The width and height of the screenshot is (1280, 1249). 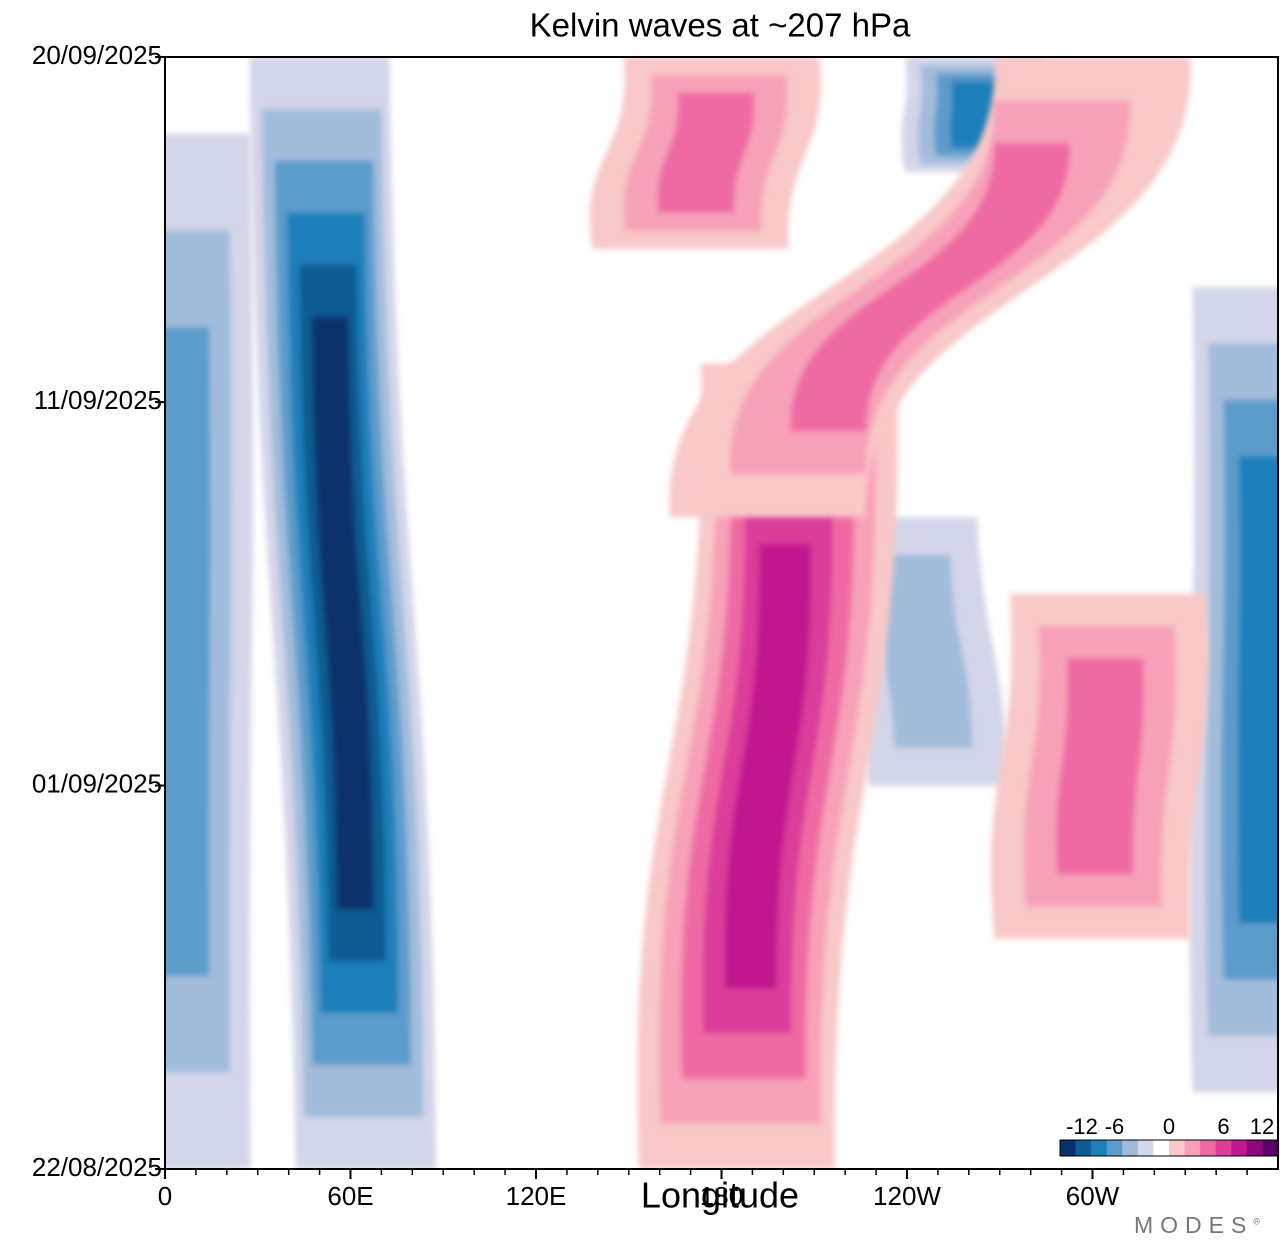 What do you see at coordinates (165, 1196) in the screenshot?
I see `x-tick-label: 0` at bounding box center [165, 1196].